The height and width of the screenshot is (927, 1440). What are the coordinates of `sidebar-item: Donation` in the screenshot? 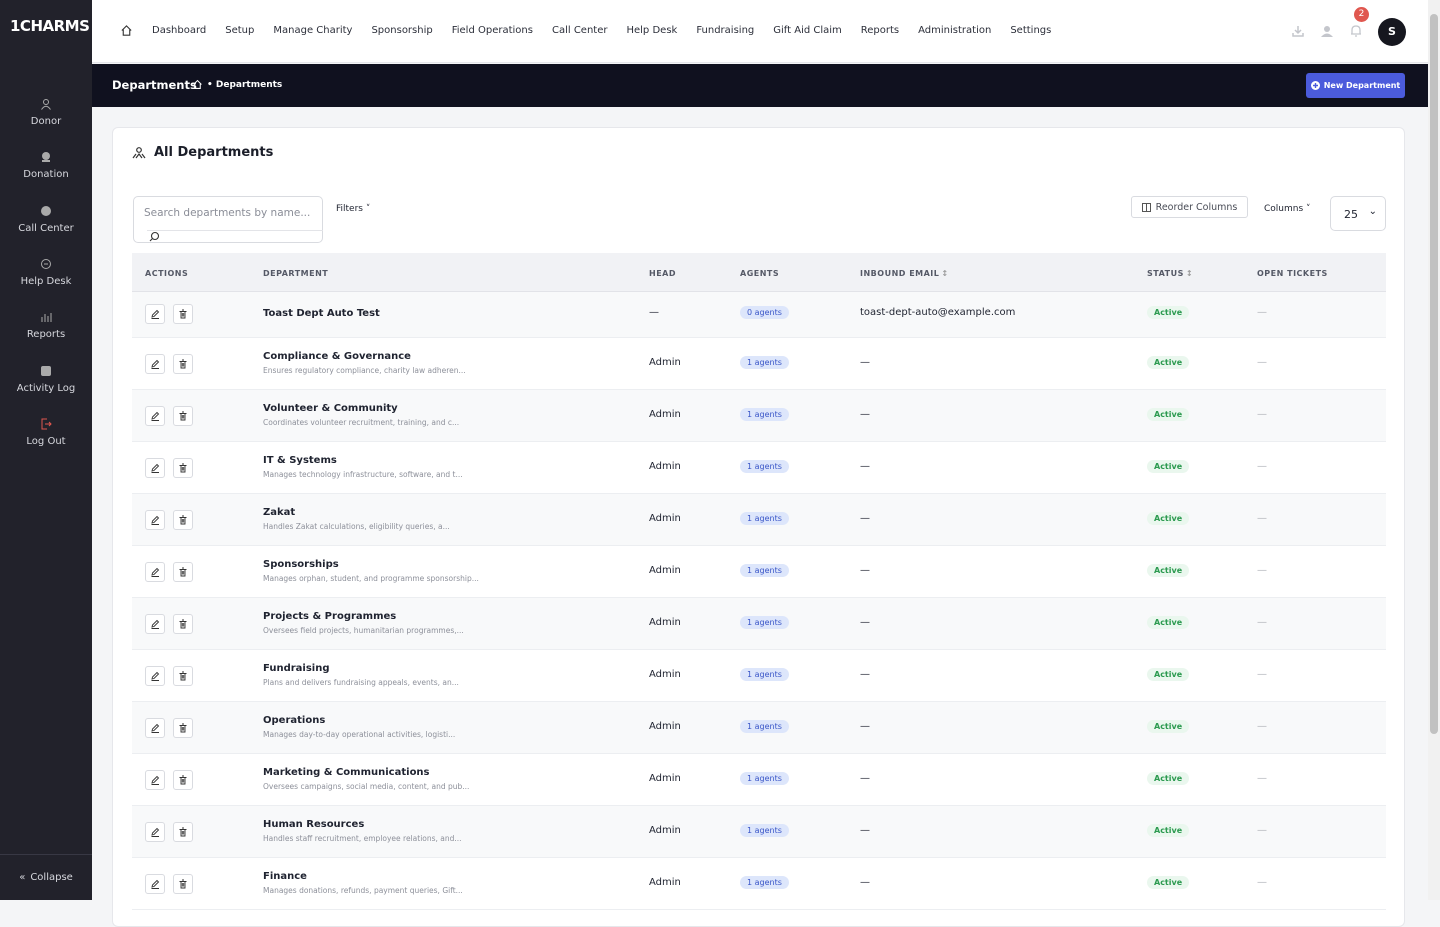 It's located at (46, 165).